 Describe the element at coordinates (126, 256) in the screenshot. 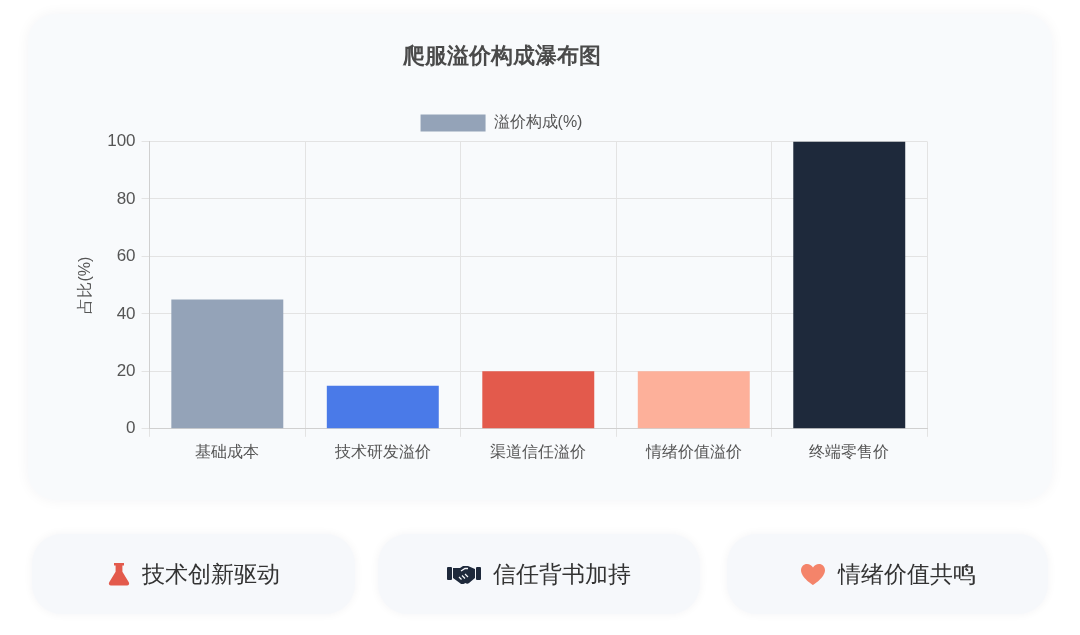

I see `y-tick-label: 60` at that location.